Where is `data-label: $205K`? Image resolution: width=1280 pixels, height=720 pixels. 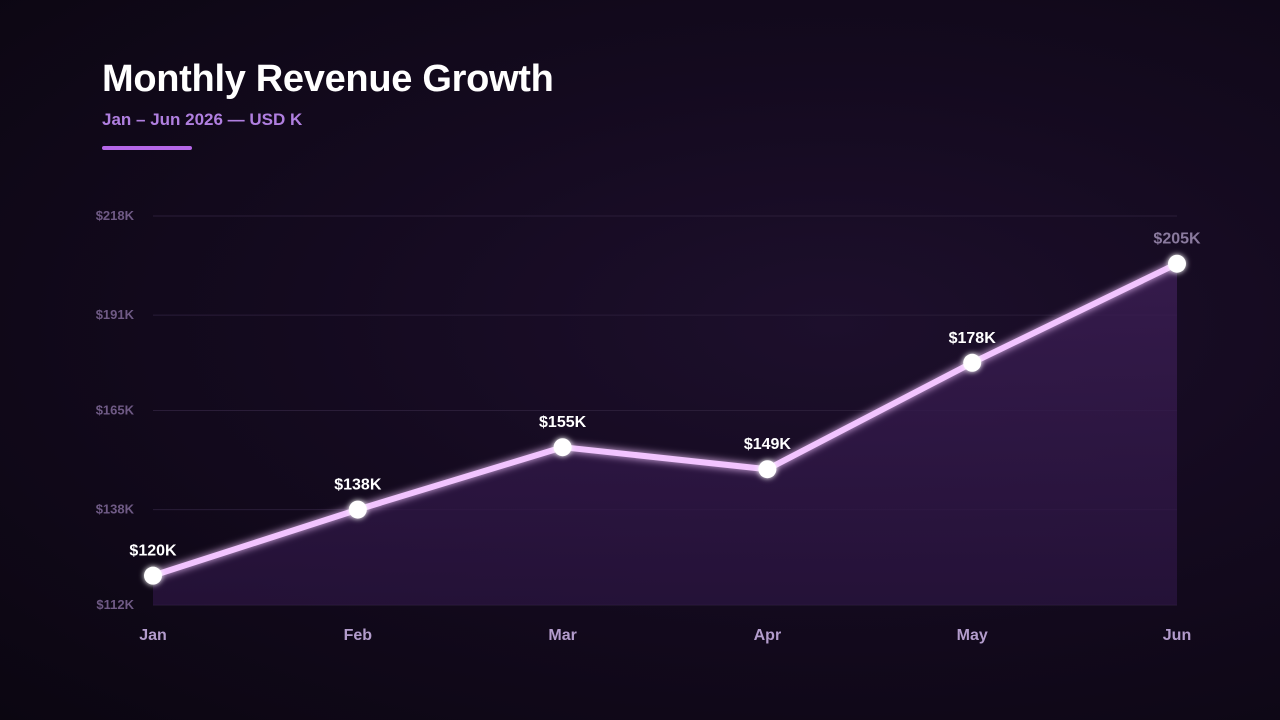 data-label: $205K is located at coordinates (1177, 239).